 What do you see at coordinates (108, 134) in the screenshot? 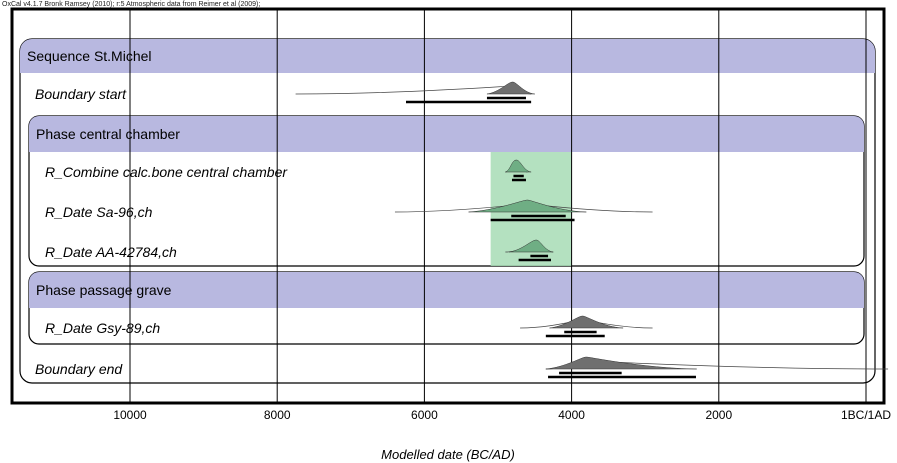
I see `group-label: Phase central chamber` at bounding box center [108, 134].